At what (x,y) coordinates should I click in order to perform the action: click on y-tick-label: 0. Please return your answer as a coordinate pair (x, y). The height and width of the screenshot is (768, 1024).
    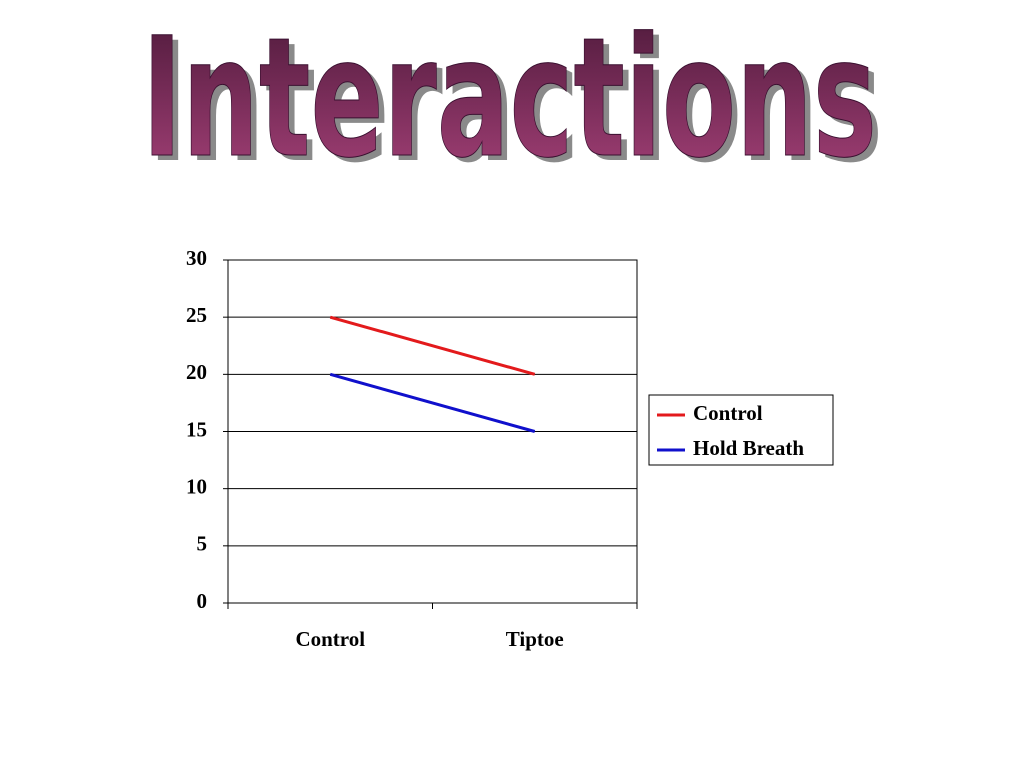
    Looking at the image, I should click on (202, 601).